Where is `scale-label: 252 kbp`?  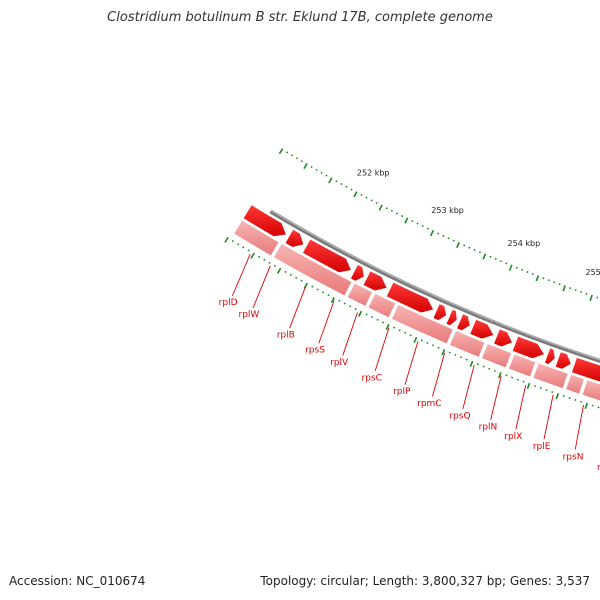 scale-label: 252 kbp is located at coordinates (373, 172).